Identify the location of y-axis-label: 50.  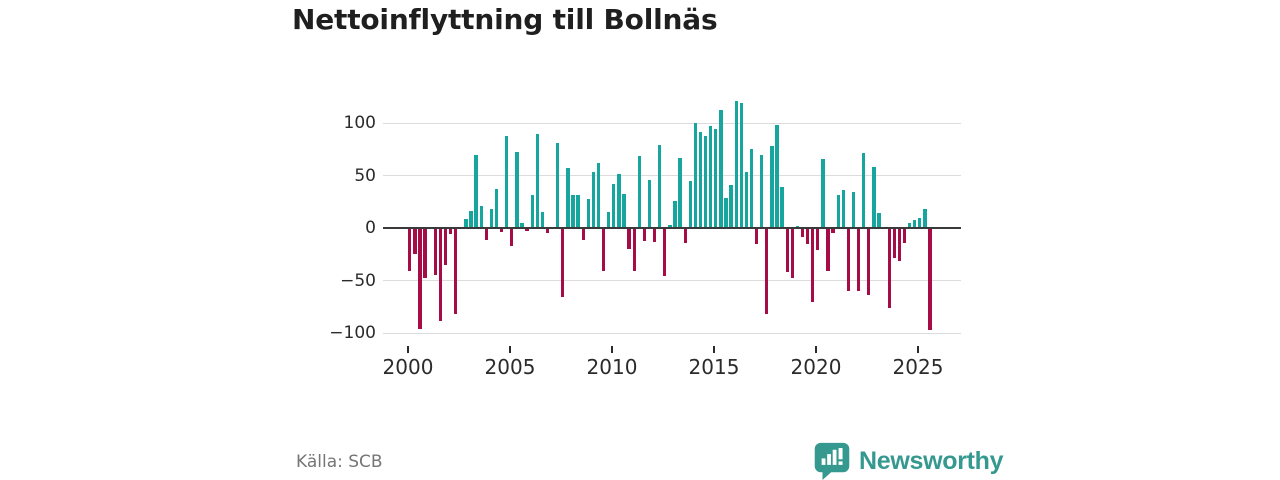
(365, 175).